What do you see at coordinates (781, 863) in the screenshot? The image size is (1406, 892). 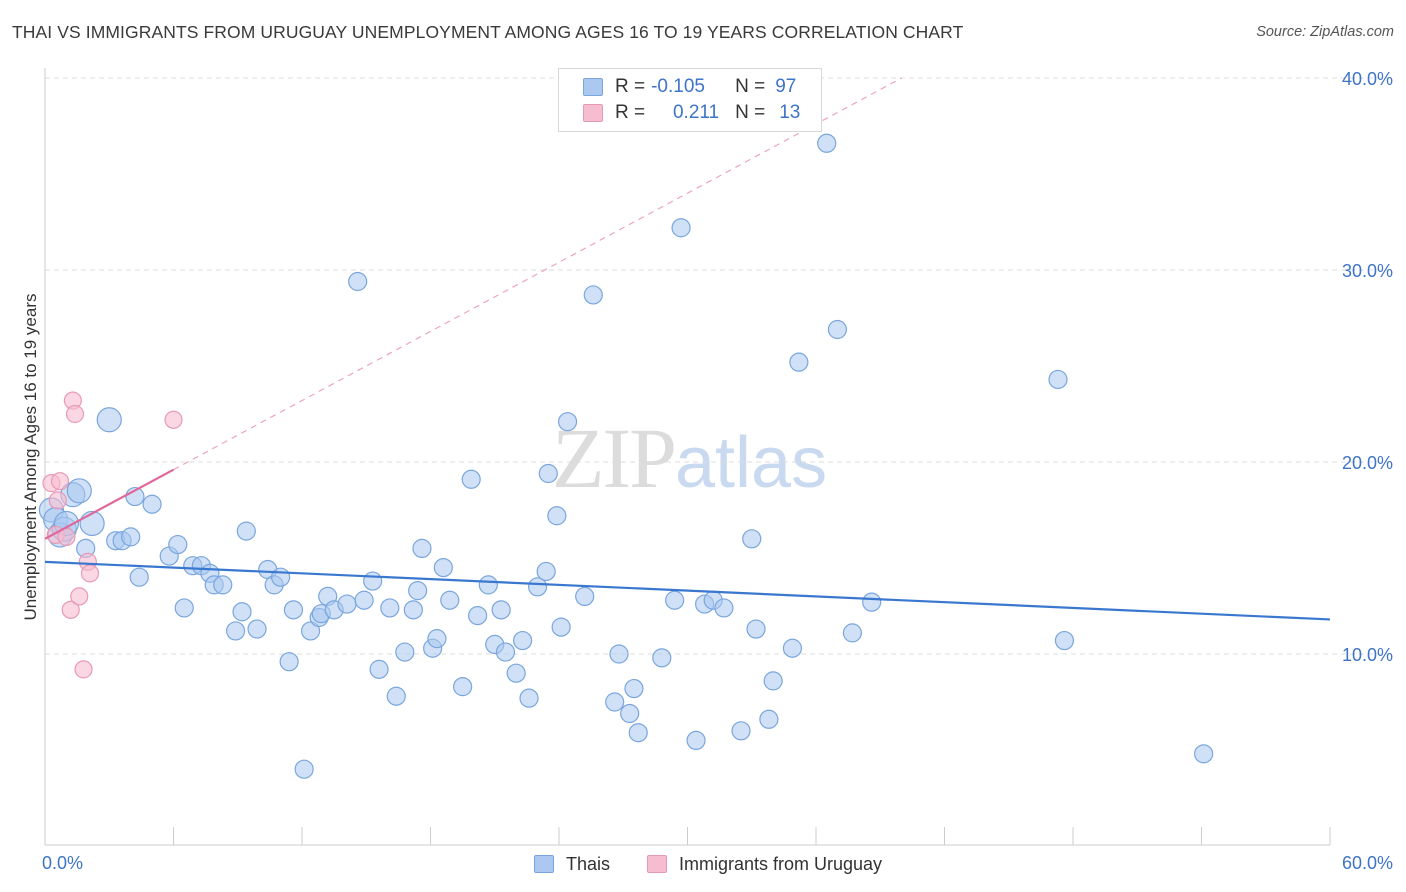 I see `bottom-legend-label-uruguay: Immigrants from Uruguay` at bounding box center [781, 863].